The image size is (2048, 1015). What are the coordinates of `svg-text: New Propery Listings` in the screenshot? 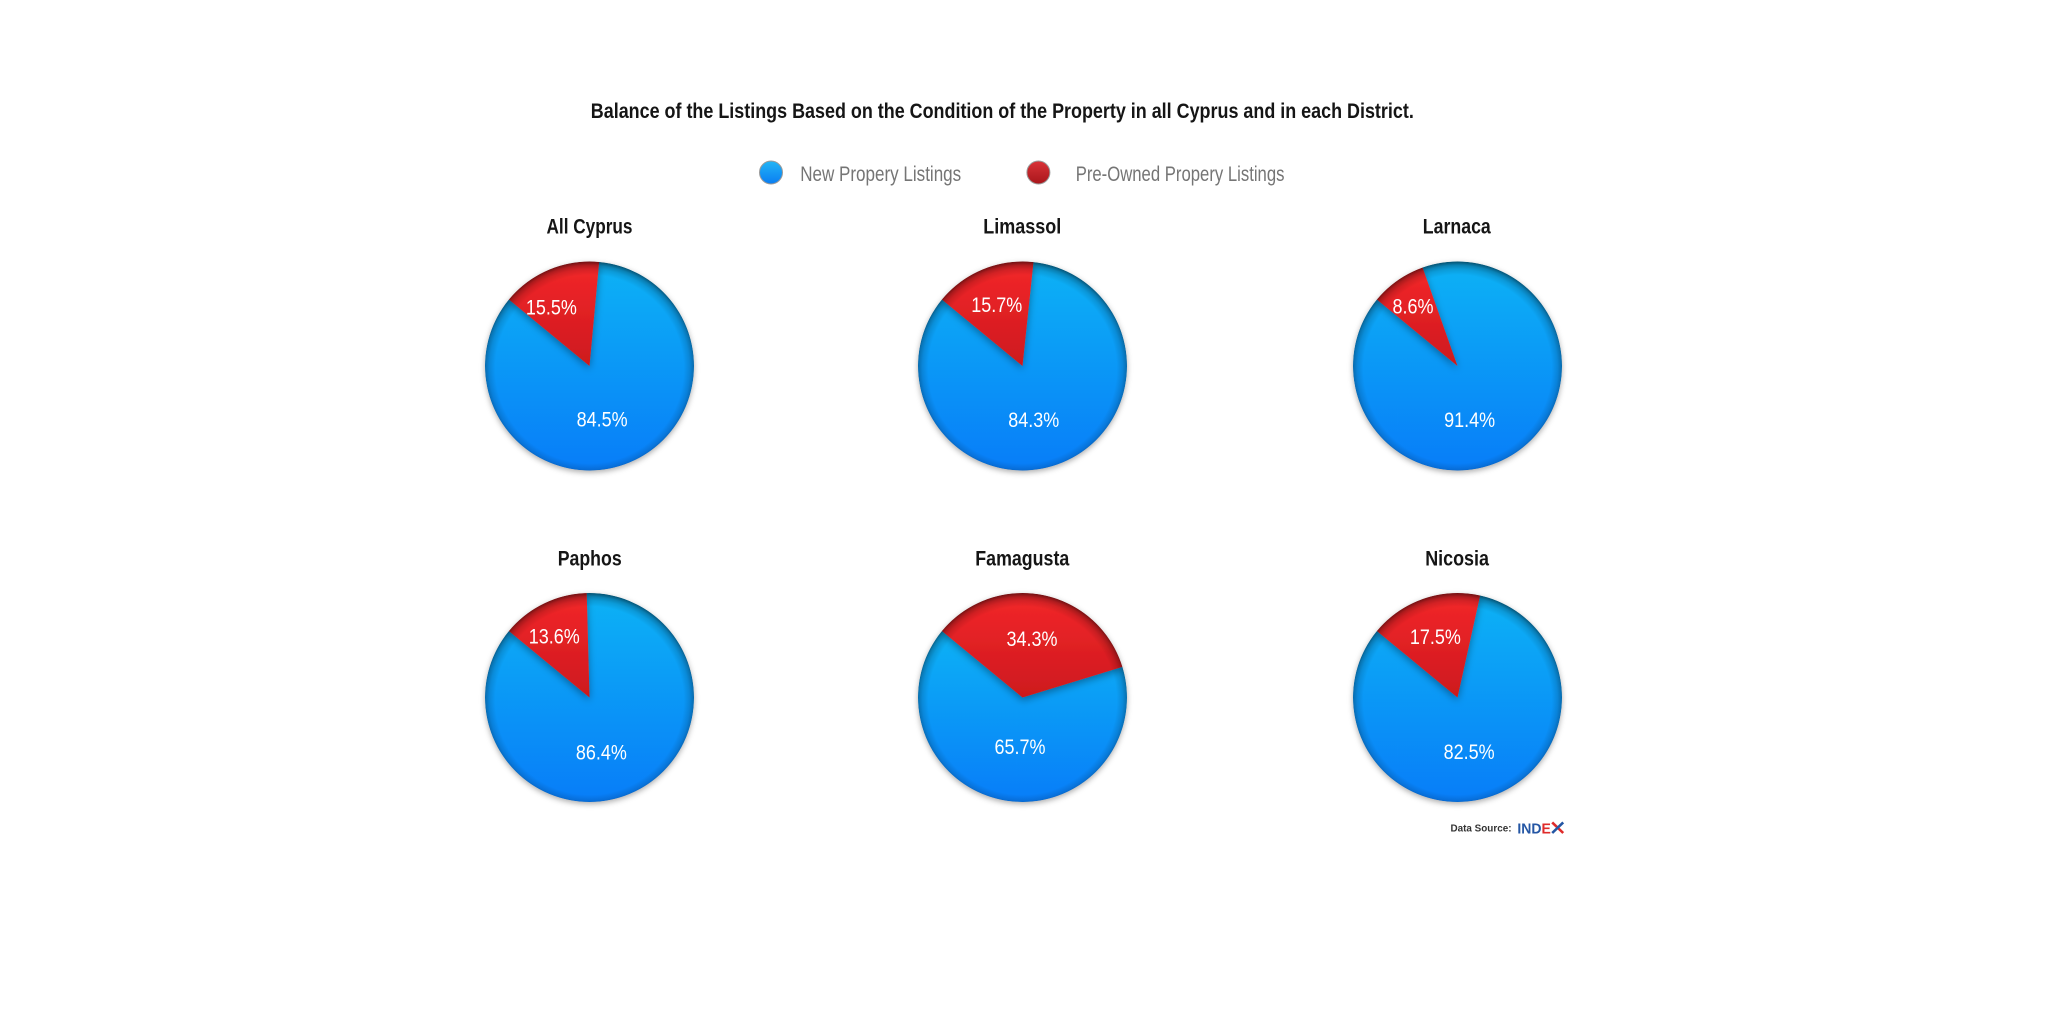 It's located at (880, 174).